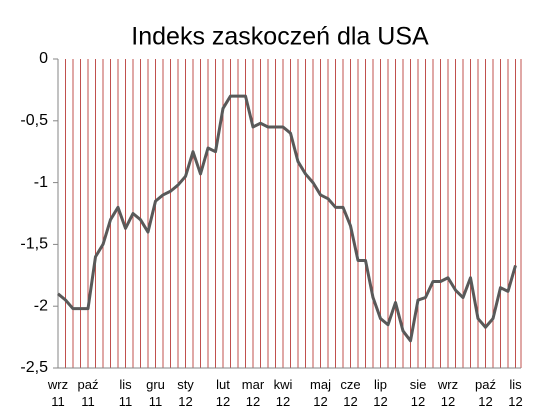 The image size is (559, 418). What do you see at coordinates (43, 58) in the screenshot?
I see `y-tick-label: 0` at bounding box center [43, 58].